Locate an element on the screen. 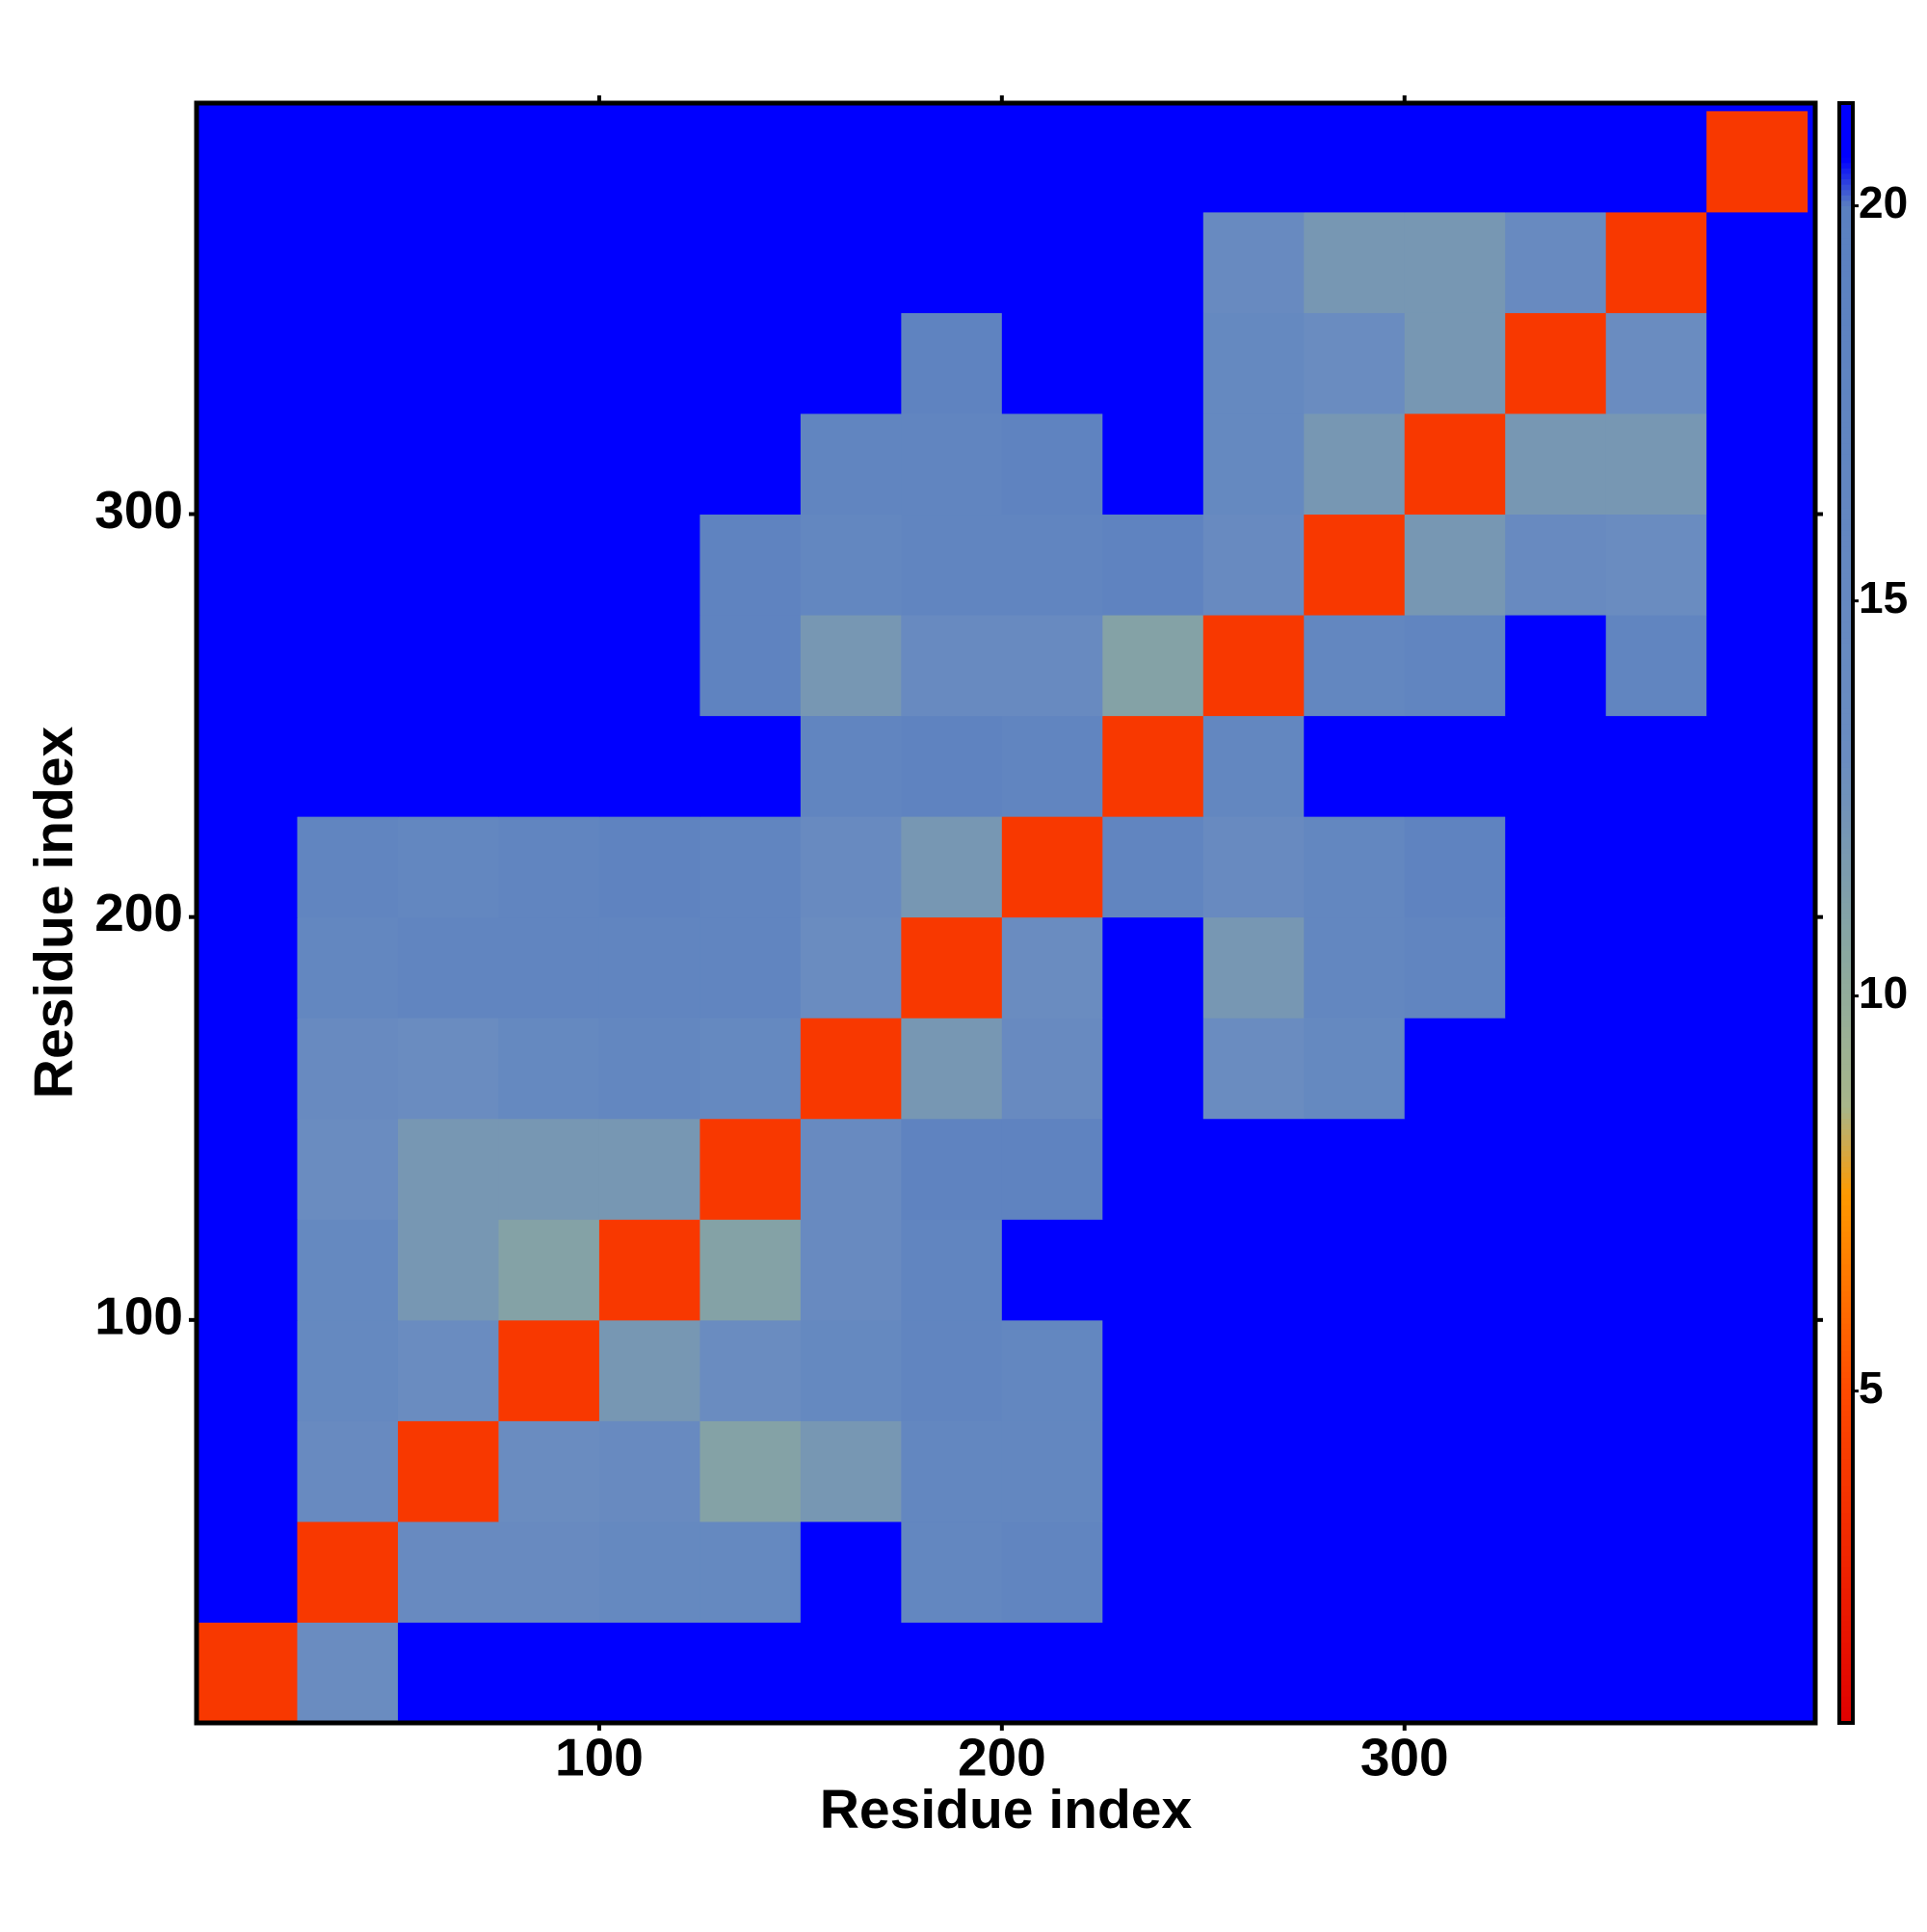 This screenshot has height=1932, width=1927. y-axis-title: Residue index is located at coordinates (54, 912).